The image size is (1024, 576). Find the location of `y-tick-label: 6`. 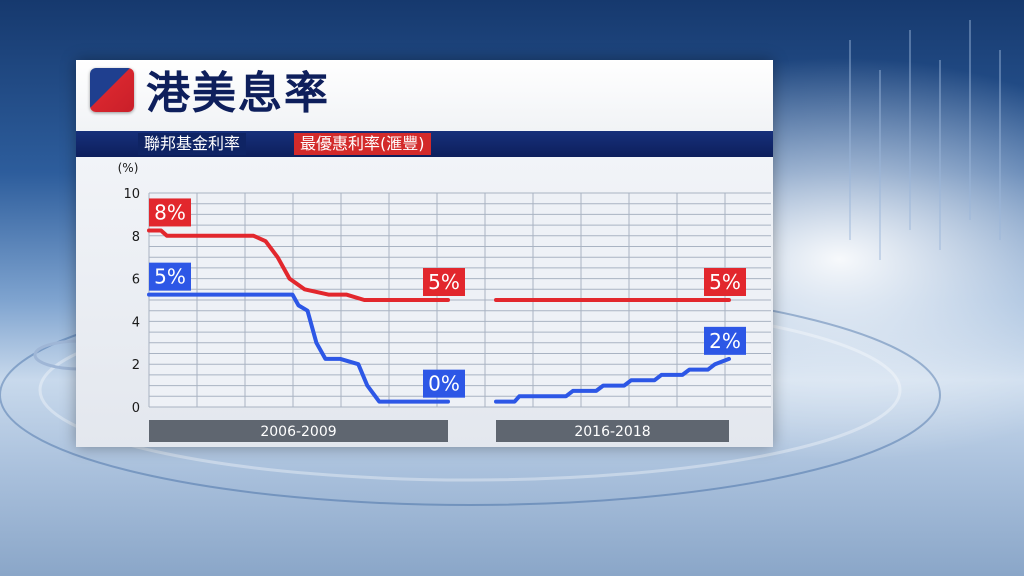

y-tick-label: 6 is located at coordinates (136, 280).